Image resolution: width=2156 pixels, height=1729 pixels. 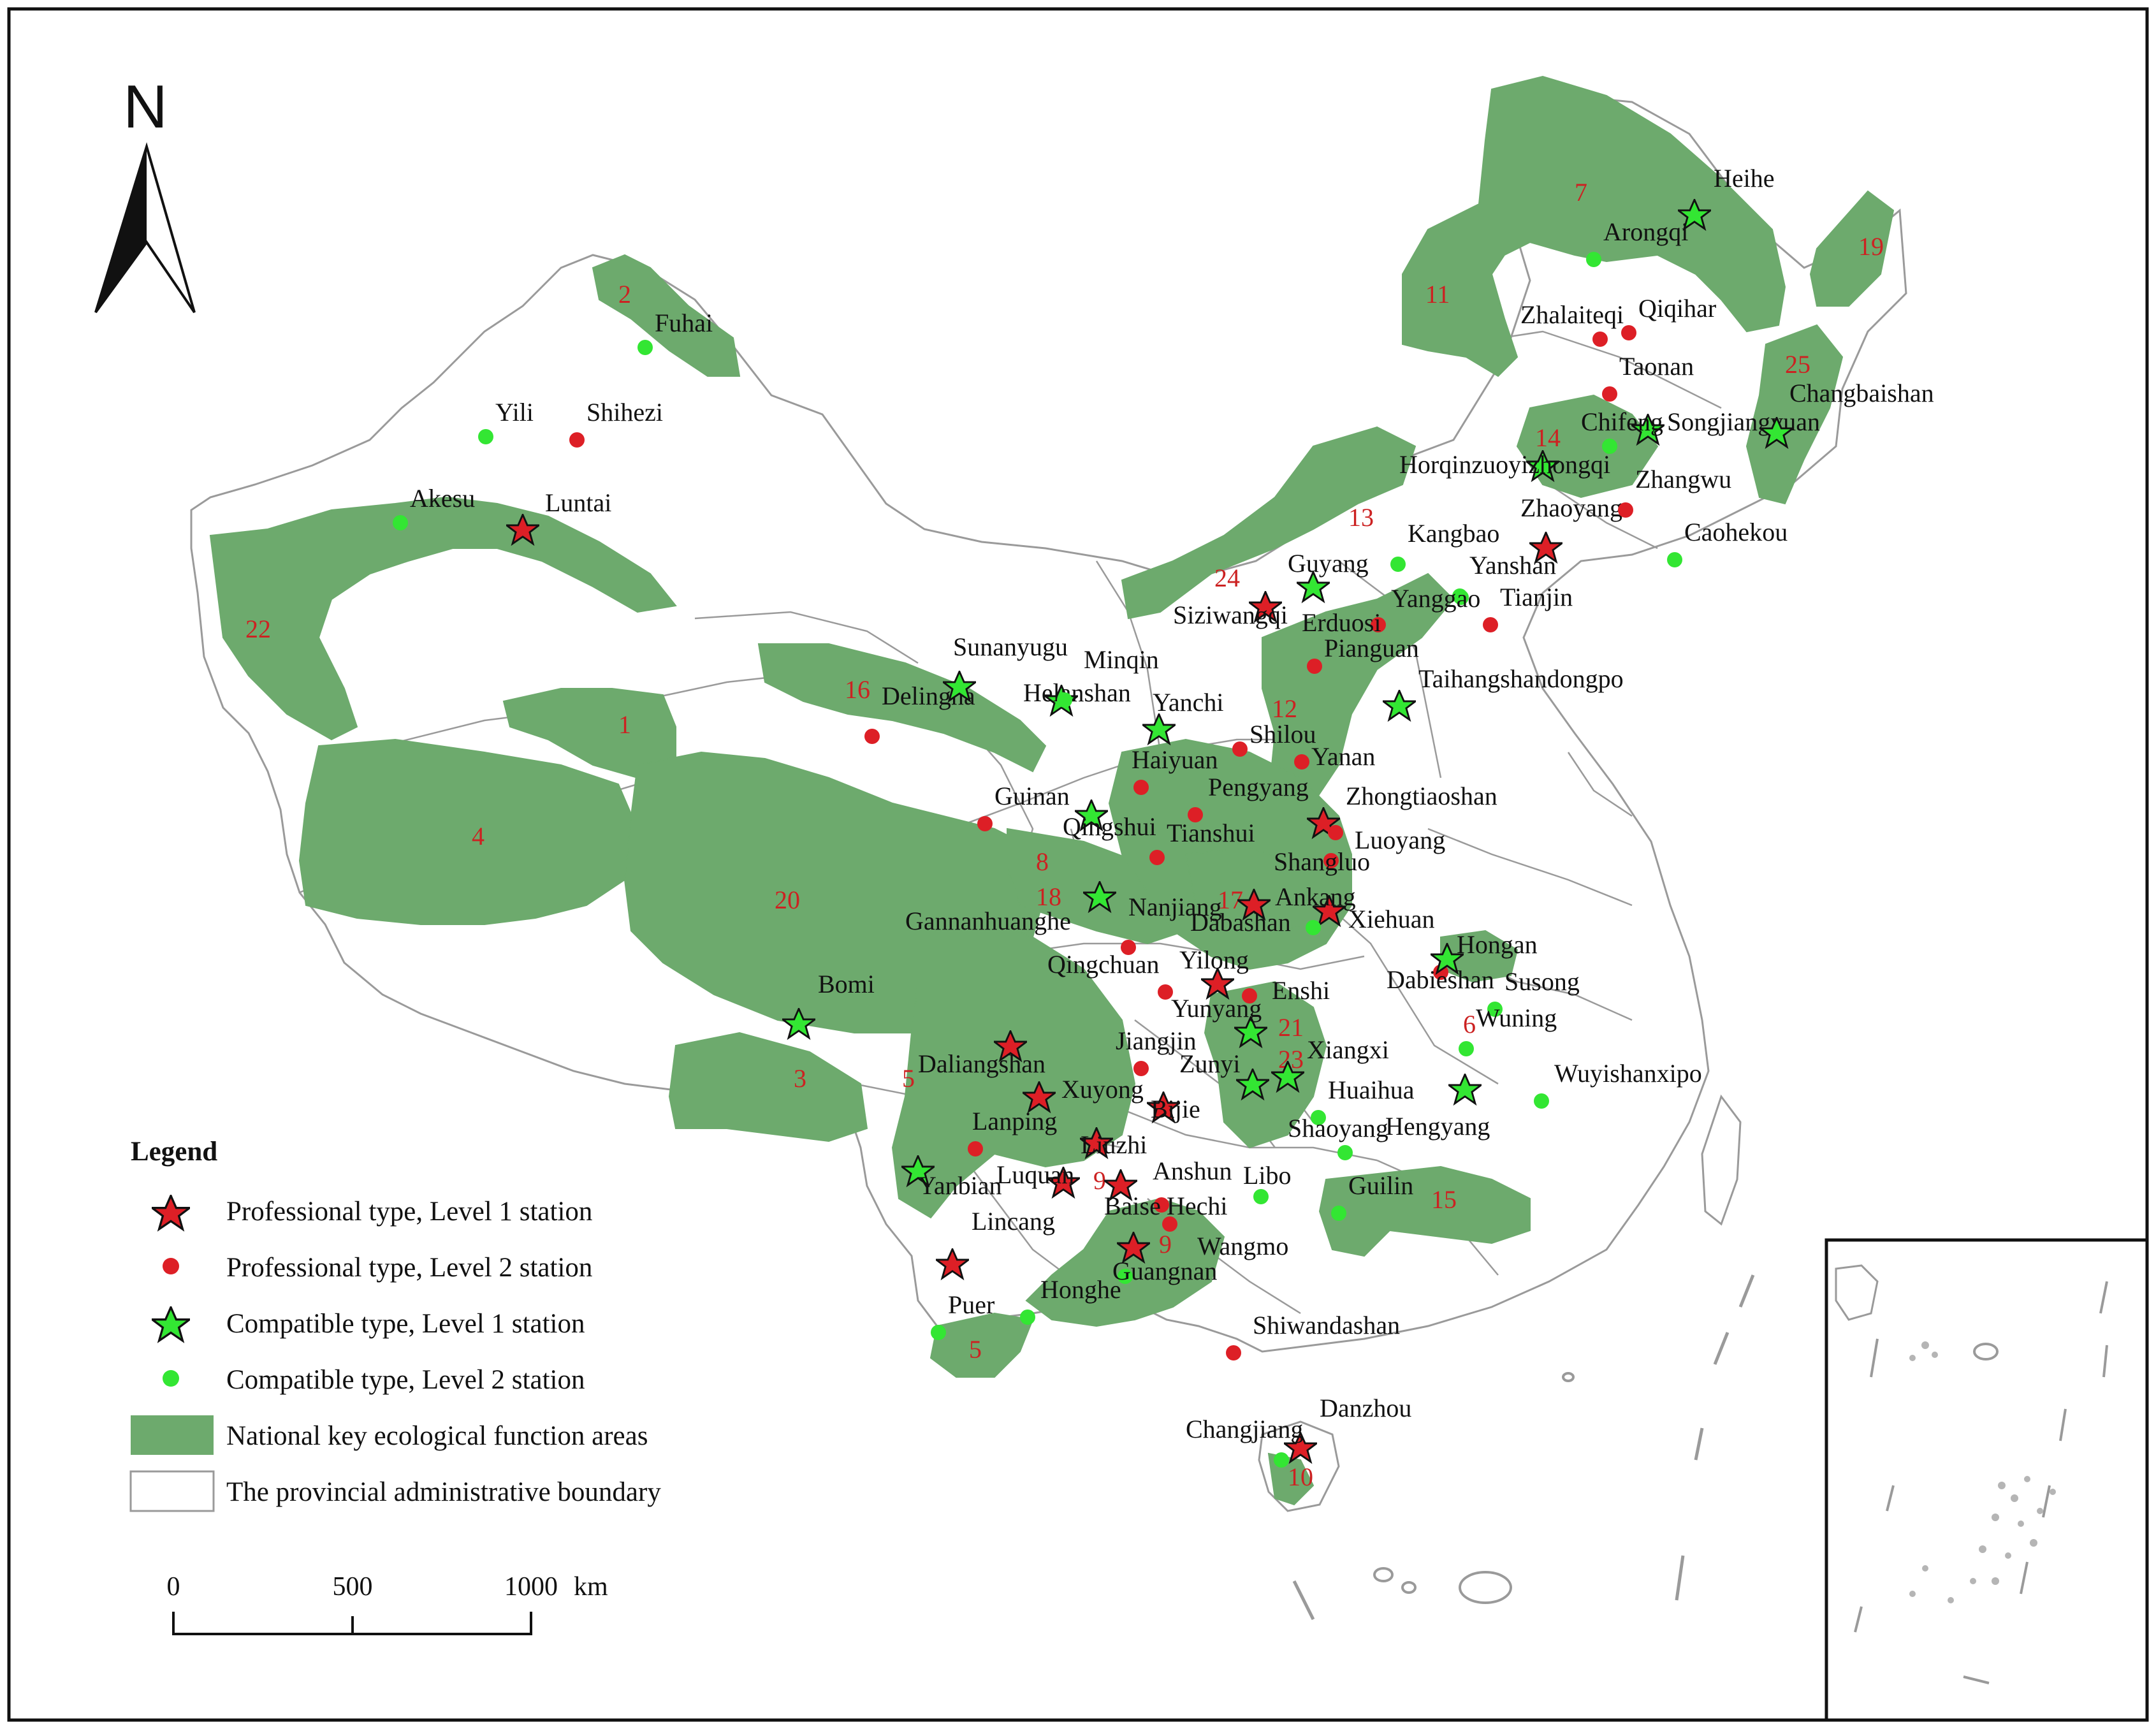 I want to click on station: Taihangshandongpo, so click(x=1503, y=693).